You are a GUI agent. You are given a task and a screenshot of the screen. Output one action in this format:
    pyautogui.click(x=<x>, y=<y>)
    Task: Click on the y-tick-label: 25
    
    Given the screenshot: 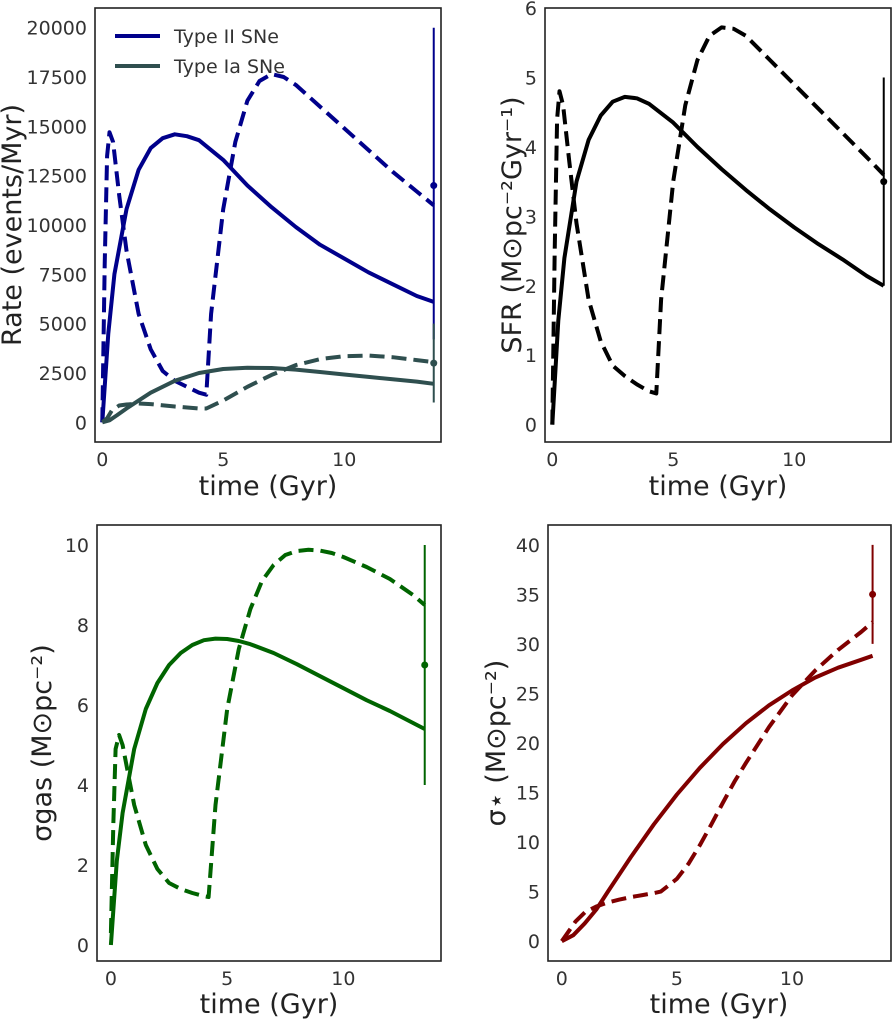 What is the action you would take?
    pyautogui.click(x=528, y=694)
    